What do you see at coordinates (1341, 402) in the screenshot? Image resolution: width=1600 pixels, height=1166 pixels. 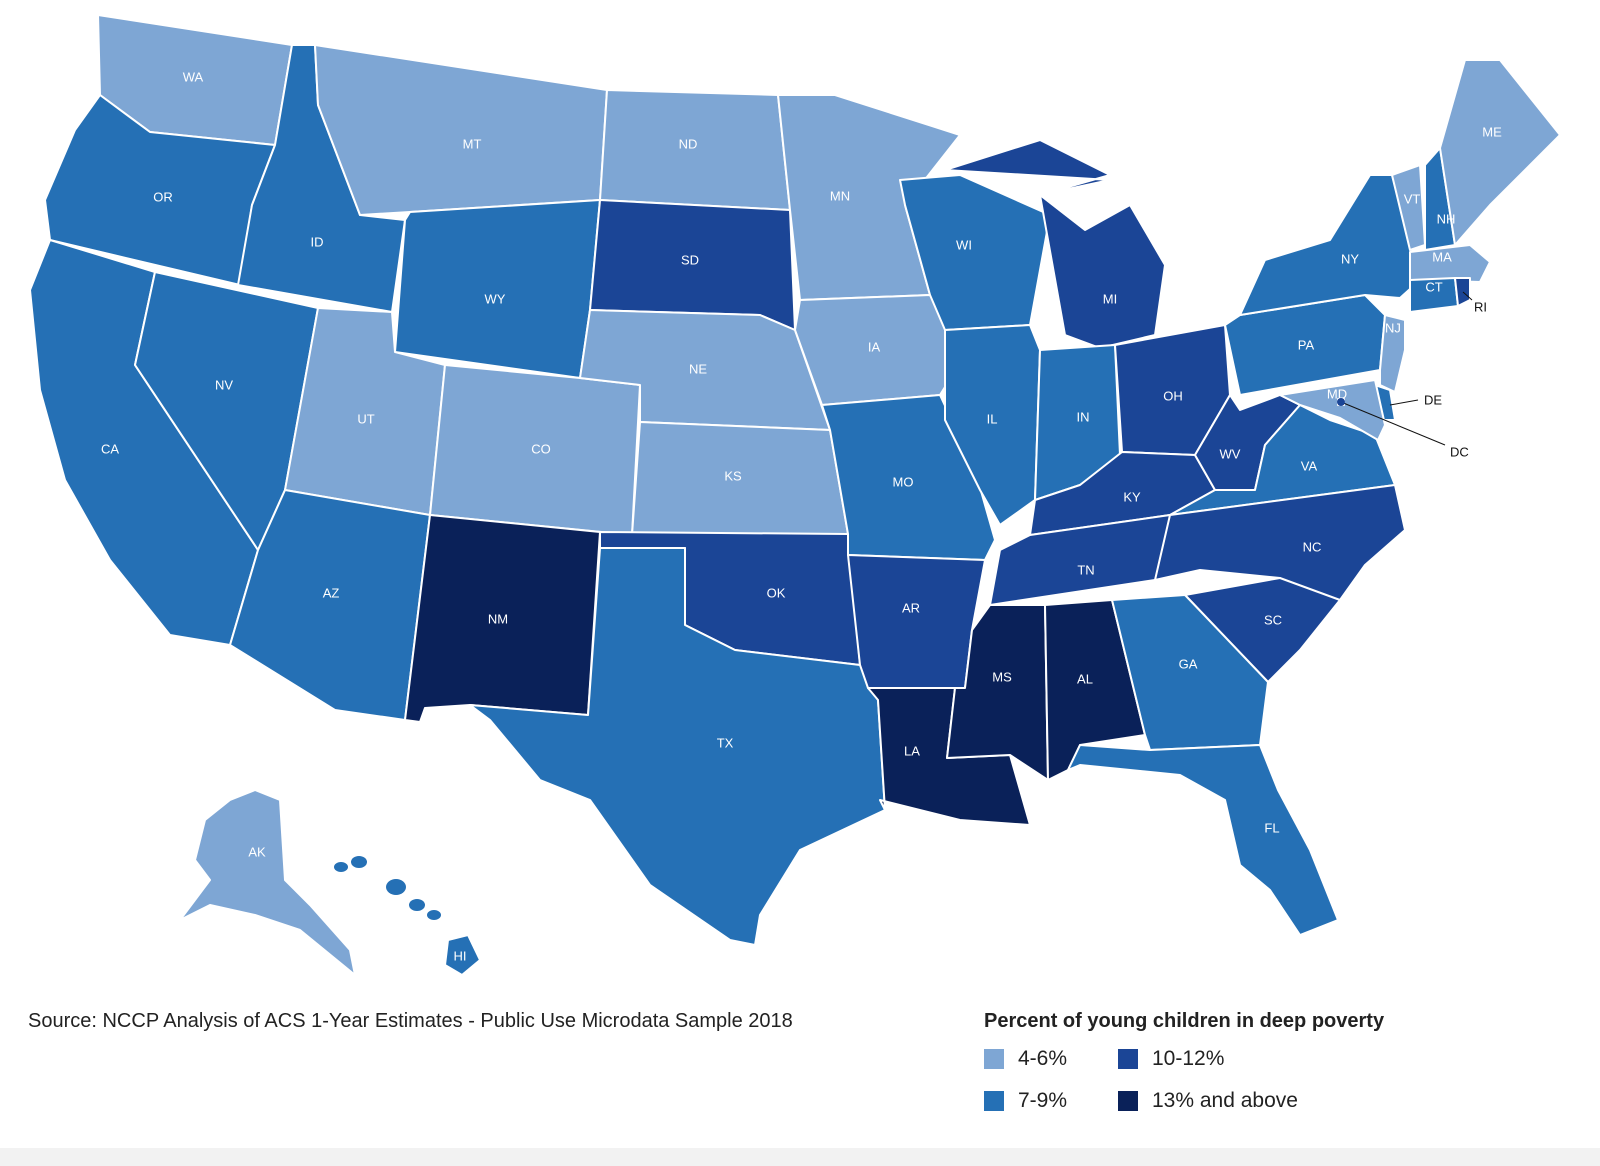 I see `dc-marker` at bounding box center [1341, 402].